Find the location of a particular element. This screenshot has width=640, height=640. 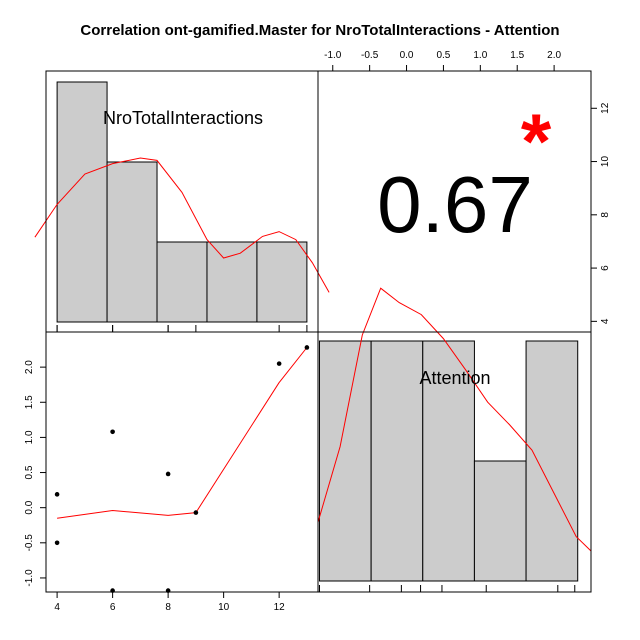

bottom-axis: 4 6 8 10 12 is located at coordinates (170, 602).